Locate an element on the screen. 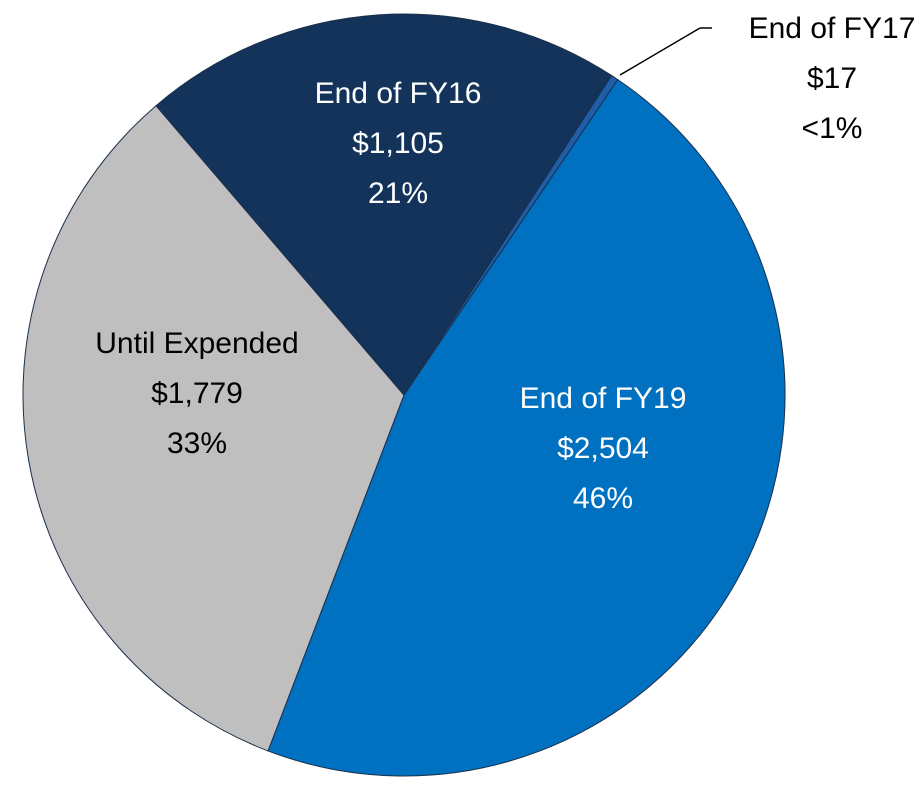 The image size is (924, 785). value-label: $2,504 is located at coordinates (603, 448).